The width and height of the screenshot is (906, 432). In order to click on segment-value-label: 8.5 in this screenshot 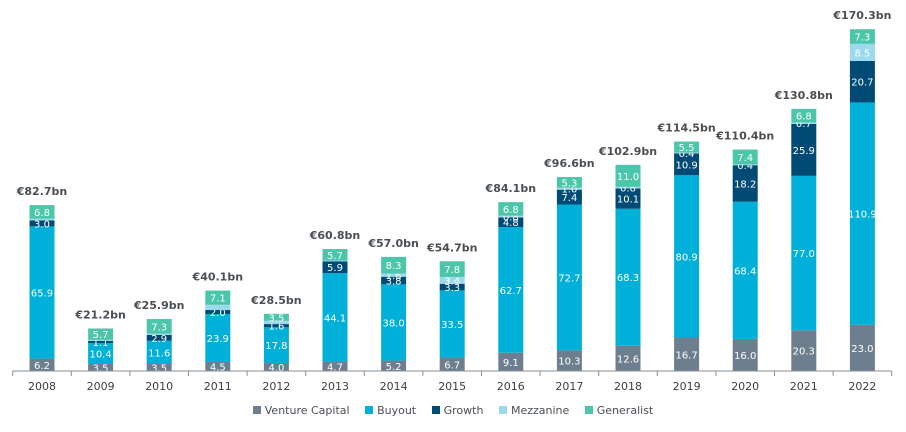, I will do `click(862, 53)`.